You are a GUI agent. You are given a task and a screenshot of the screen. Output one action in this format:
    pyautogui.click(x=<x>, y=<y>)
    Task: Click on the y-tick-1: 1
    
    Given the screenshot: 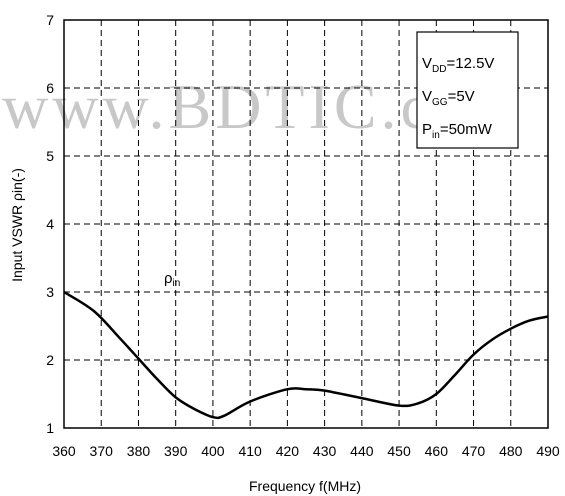 What is the action you would take?
    pyautogui.click(x=50, y=428)
    